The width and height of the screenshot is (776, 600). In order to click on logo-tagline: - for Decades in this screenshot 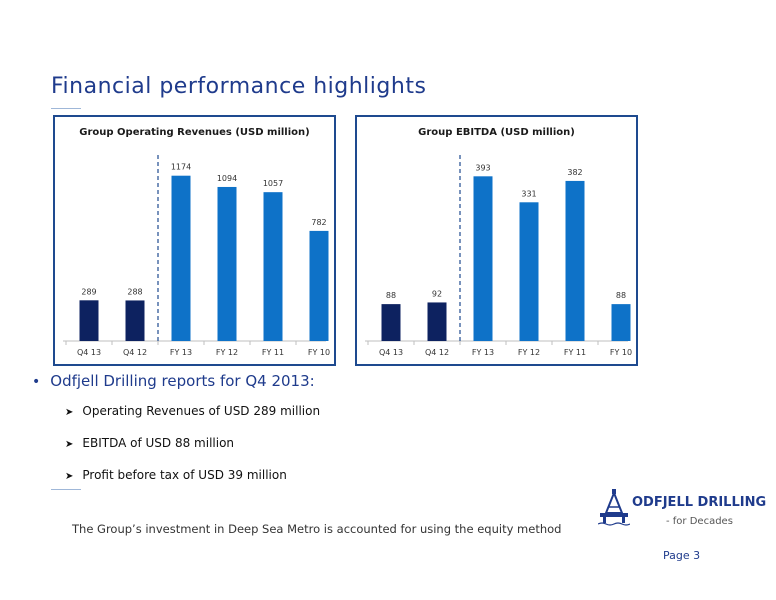, I will do `click(699, 521)`.